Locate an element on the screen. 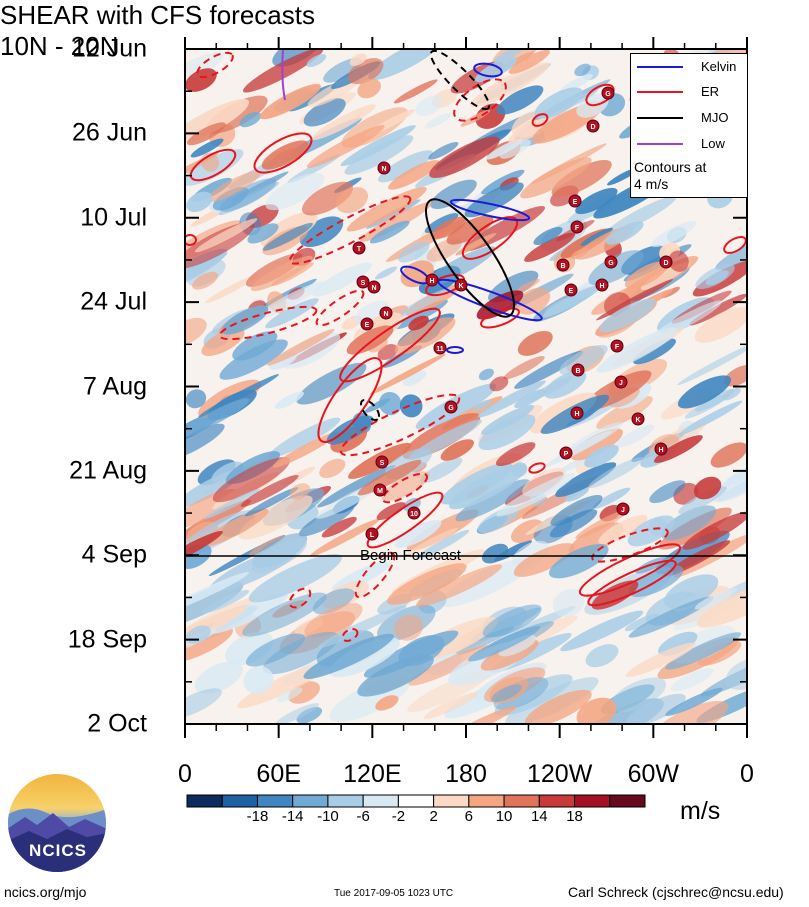 The width and height of the screenshot is (809, 907). footer-url: ncics.org/mjo is located at coordinates (45, 892).